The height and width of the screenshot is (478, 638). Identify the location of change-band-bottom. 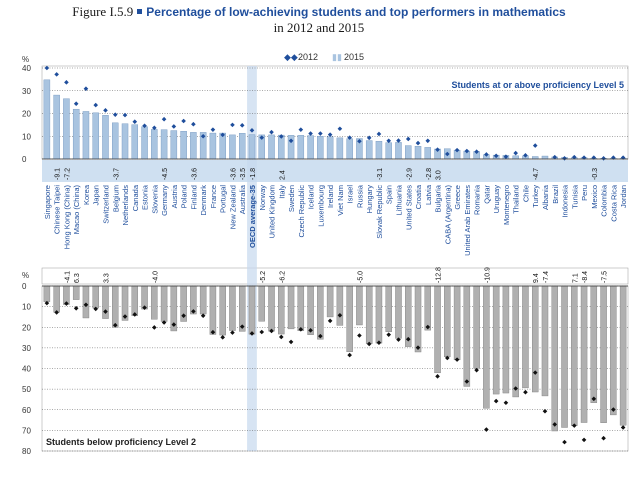
(335, 276).